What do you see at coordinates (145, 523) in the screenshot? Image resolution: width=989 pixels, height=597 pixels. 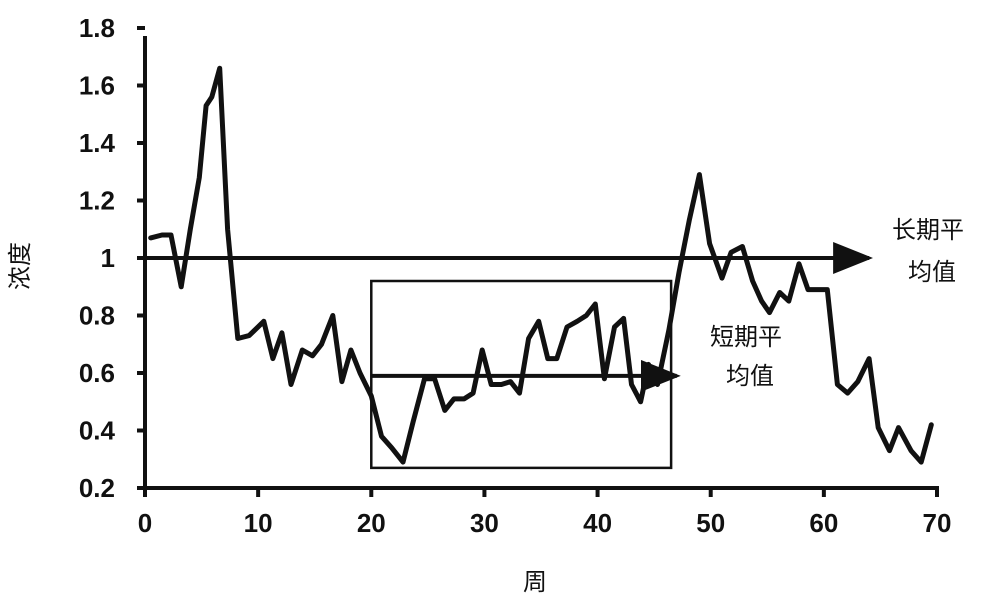 I see `x-tick-label: 0` at bounding box center [145, 523].